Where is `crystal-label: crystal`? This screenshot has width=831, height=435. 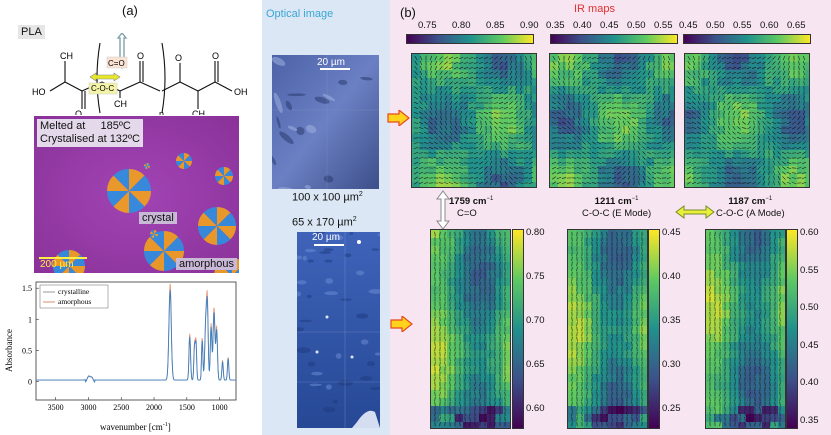
crystal-label: crystal is located at coordinates (158, 218).